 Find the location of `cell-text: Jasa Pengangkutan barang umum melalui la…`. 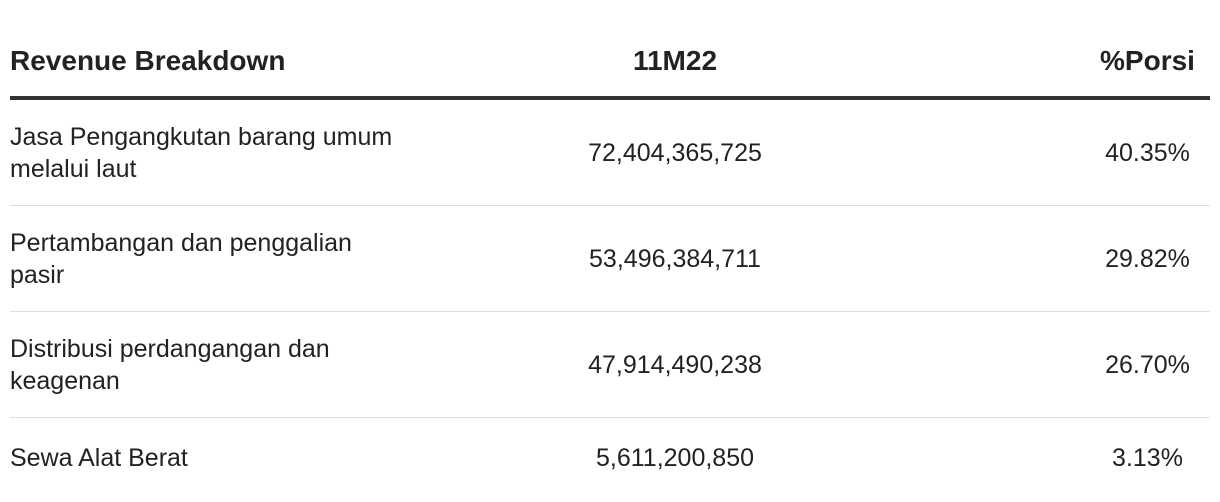

cell-text: Jasa Pengangkutan barang umum melalui la… is located at coordinates (201, 152).